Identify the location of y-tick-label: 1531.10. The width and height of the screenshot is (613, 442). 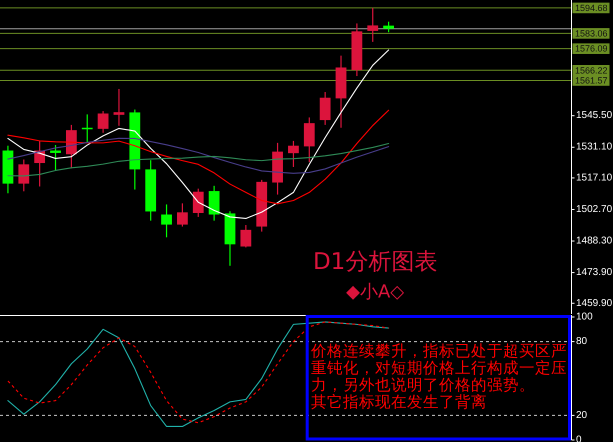
(594, 147).